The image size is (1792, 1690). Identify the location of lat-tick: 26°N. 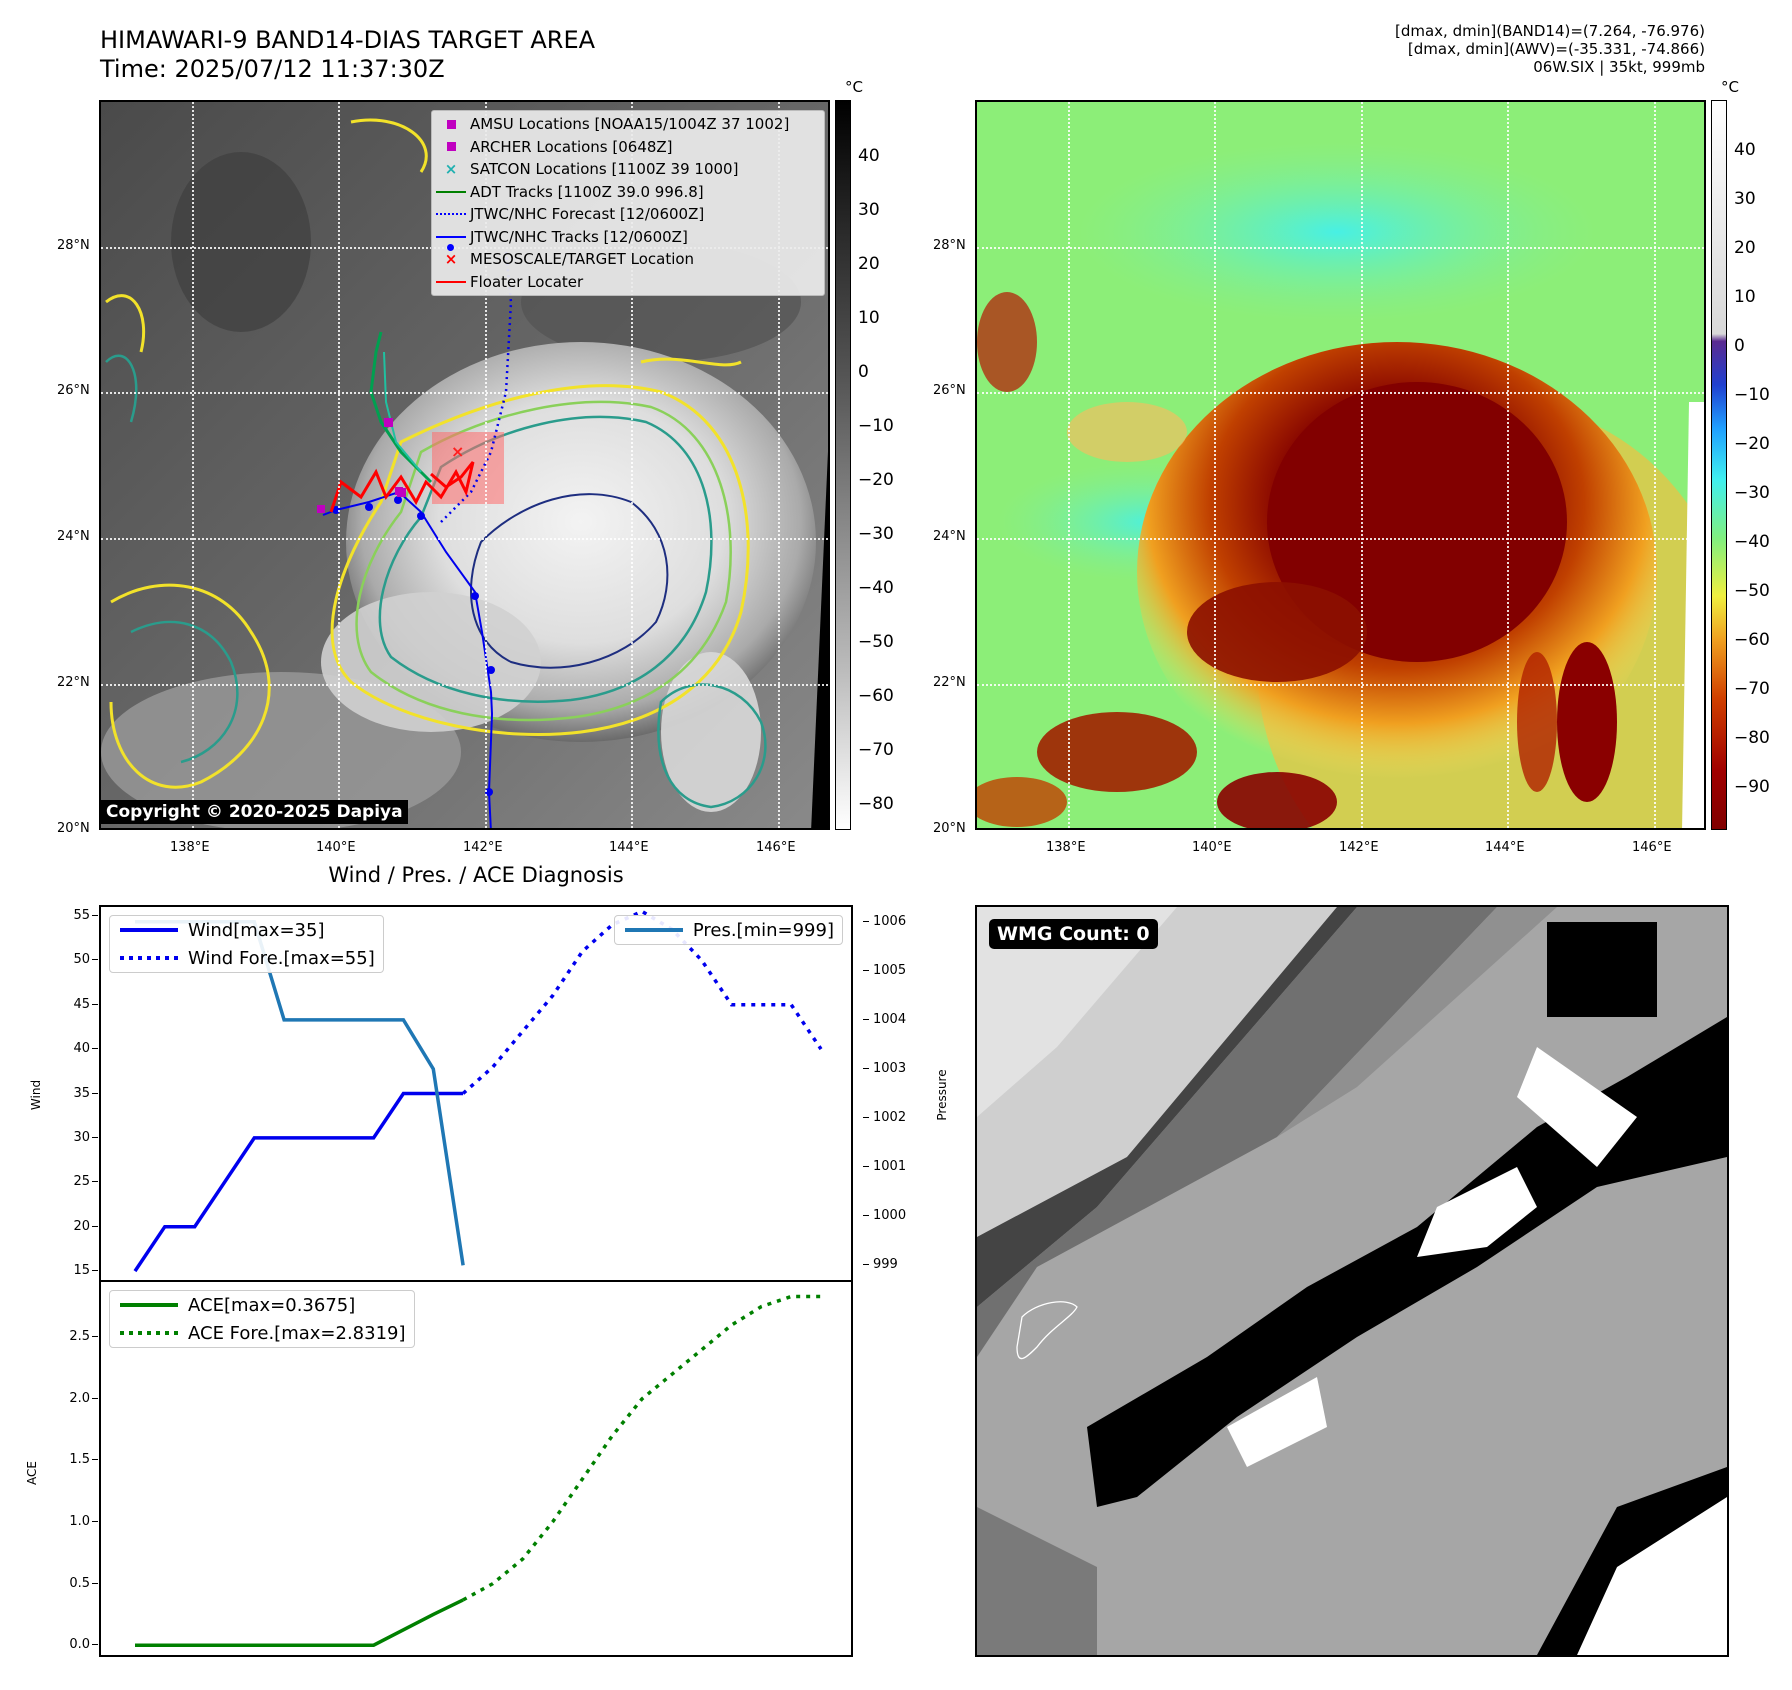
(949, 390).